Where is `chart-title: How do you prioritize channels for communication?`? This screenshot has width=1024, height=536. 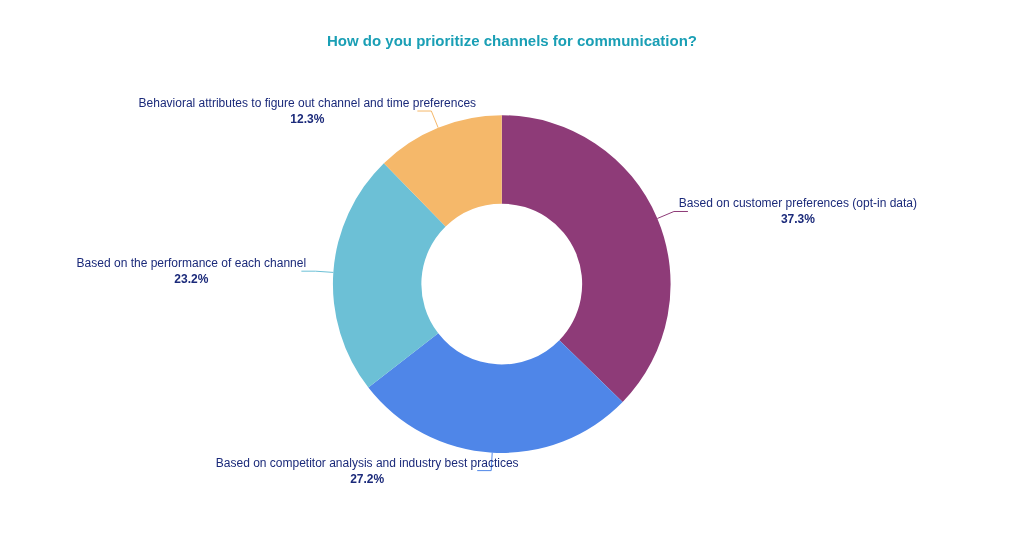 chart-title: How do you prioritize channels for communication? is located at coordinates (512, 40).